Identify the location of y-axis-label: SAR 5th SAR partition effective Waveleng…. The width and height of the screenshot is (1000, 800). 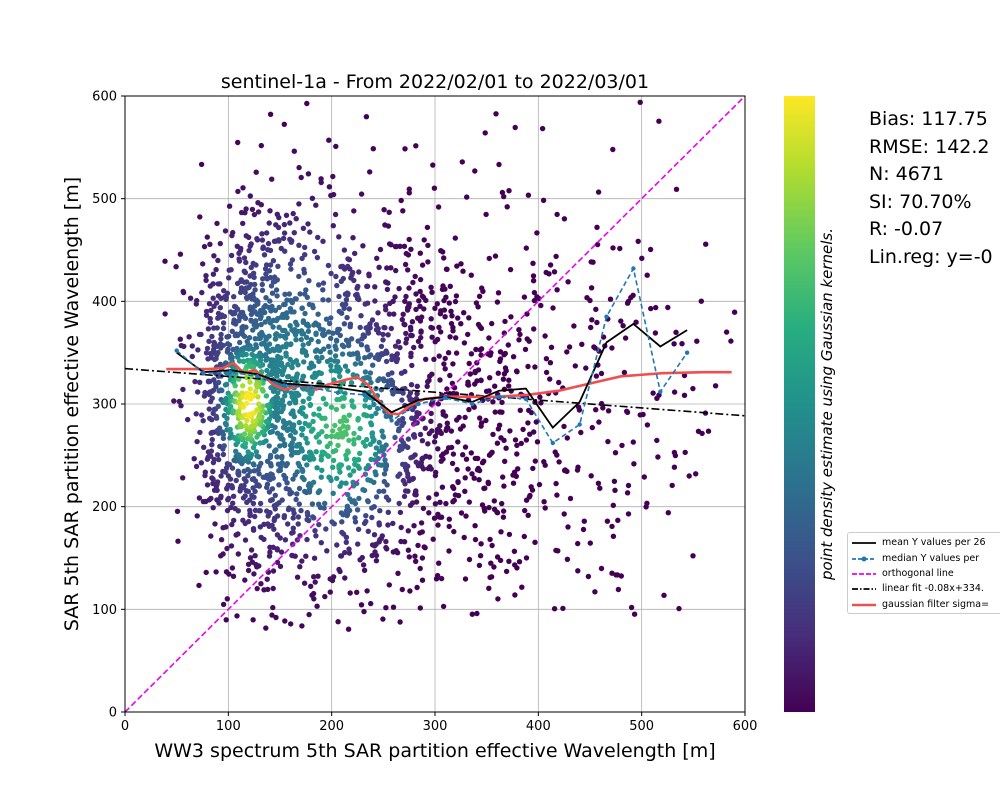
(72, 404).